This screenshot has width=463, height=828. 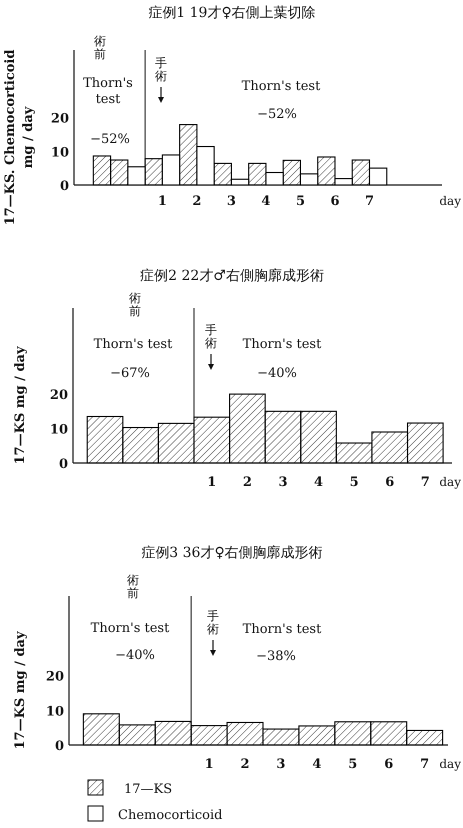 I want to click on legend-label: 17—KS, so click(x=148, y=789).